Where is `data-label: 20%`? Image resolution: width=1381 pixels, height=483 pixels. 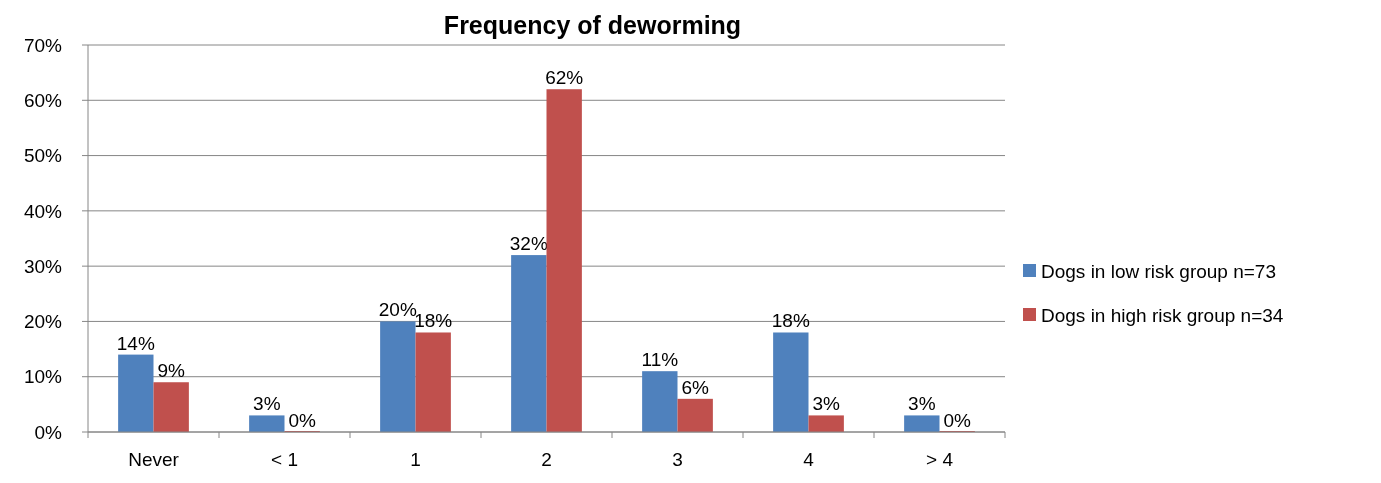 data-label: 20% is located at coordinates (397, 310).